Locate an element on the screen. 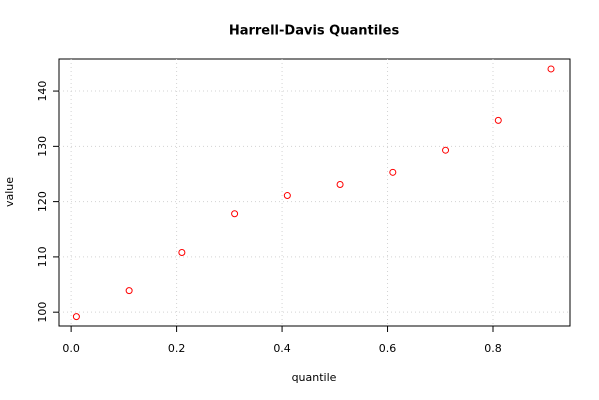  y-axis-label: value is located at coordinates (9, 192).